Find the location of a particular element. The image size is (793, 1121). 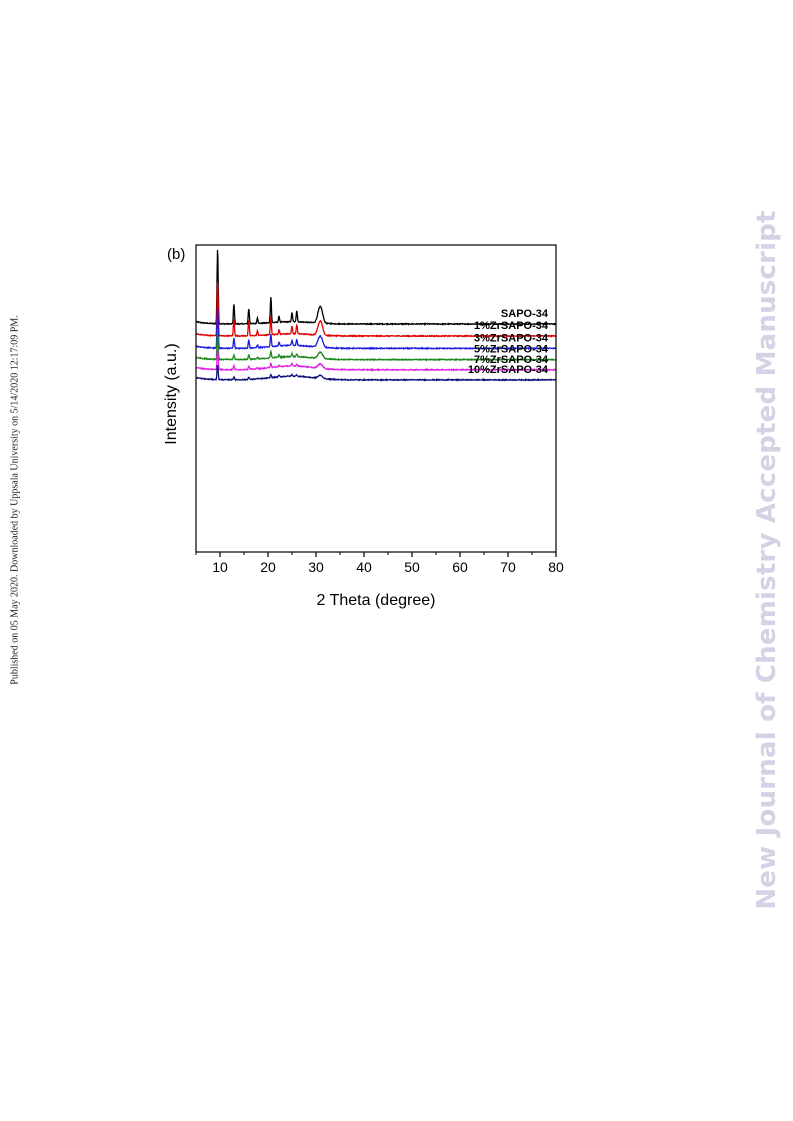

x-tick-label-2: 30 is located at coordinates (316, 567).